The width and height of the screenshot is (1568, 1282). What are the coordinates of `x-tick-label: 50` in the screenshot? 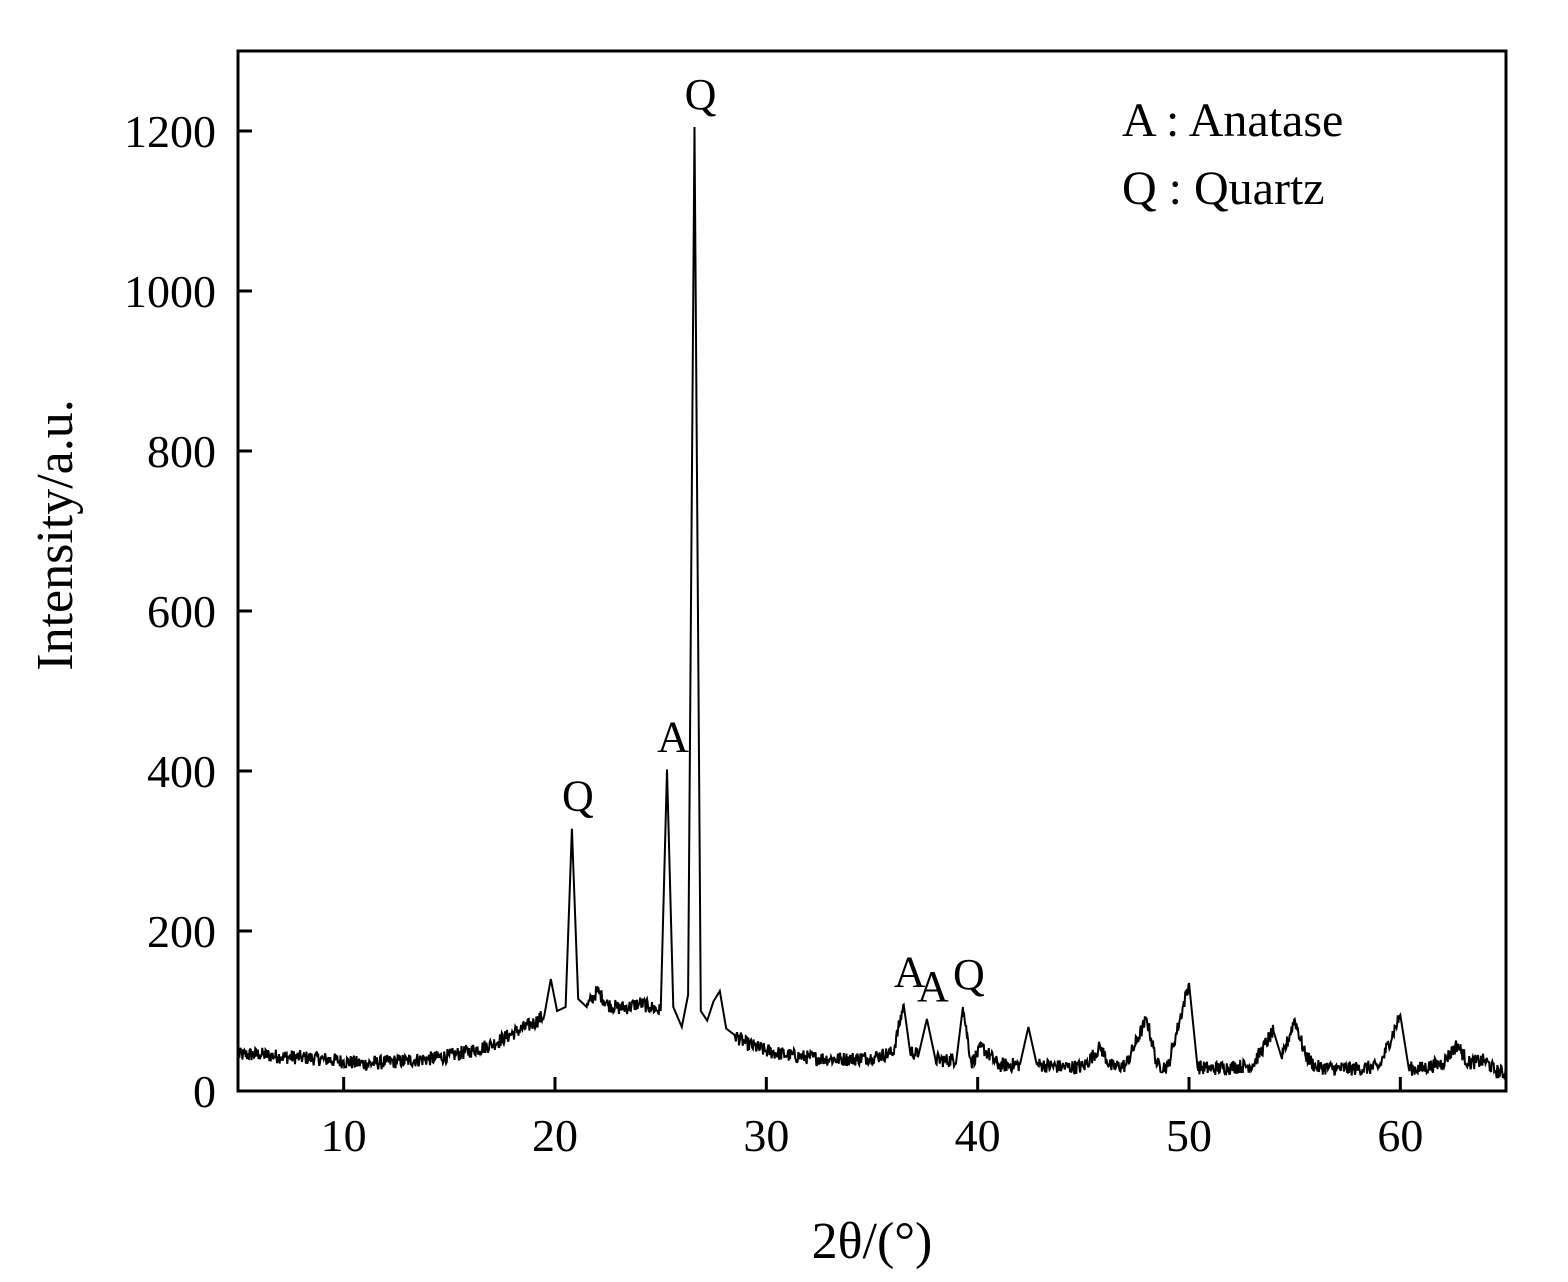 It's located at (1189, 1135).